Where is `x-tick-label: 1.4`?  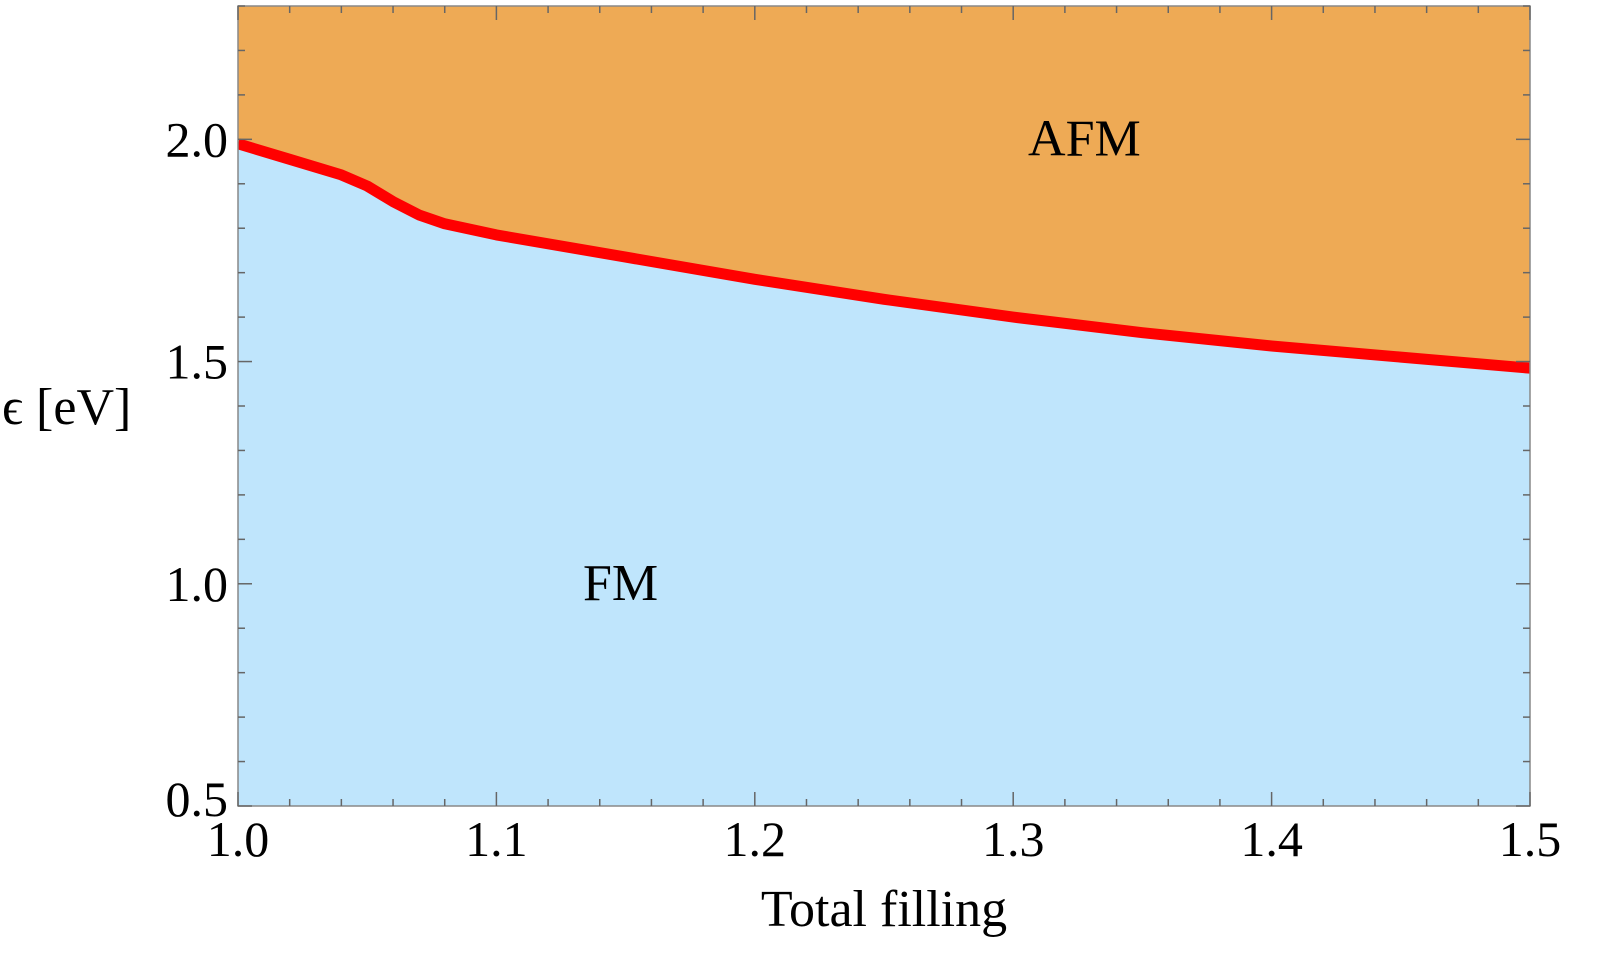
x-tick-label: 1.4 is located at coordinates (1271, 839).